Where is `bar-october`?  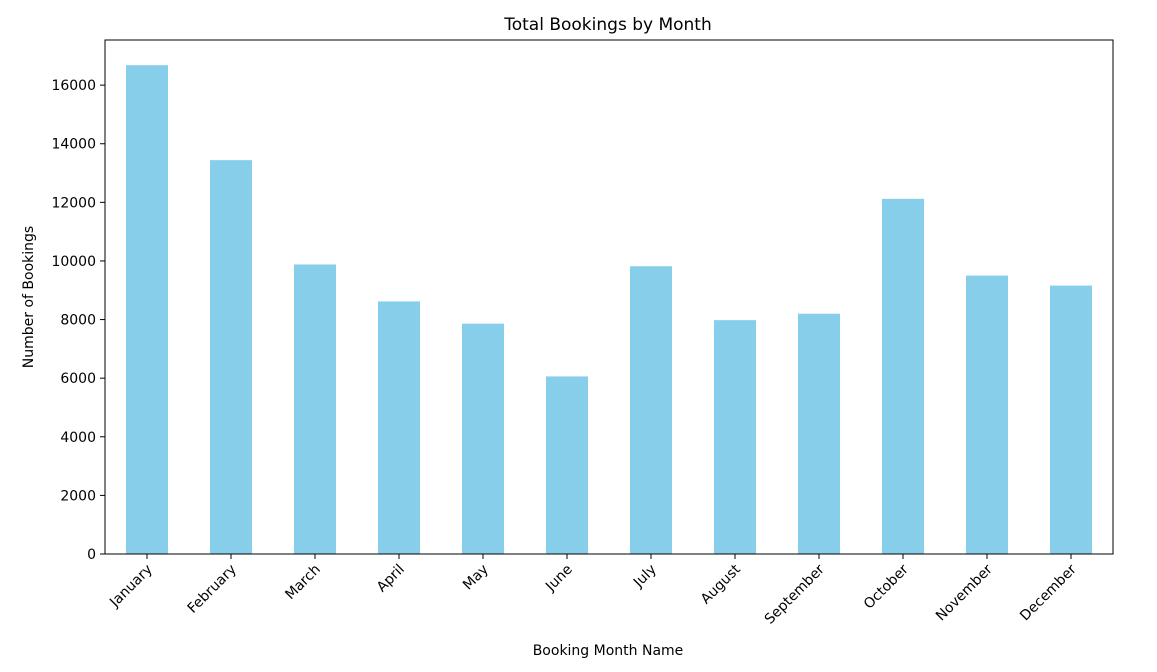
bar-october is located at coordinates (903, 376).